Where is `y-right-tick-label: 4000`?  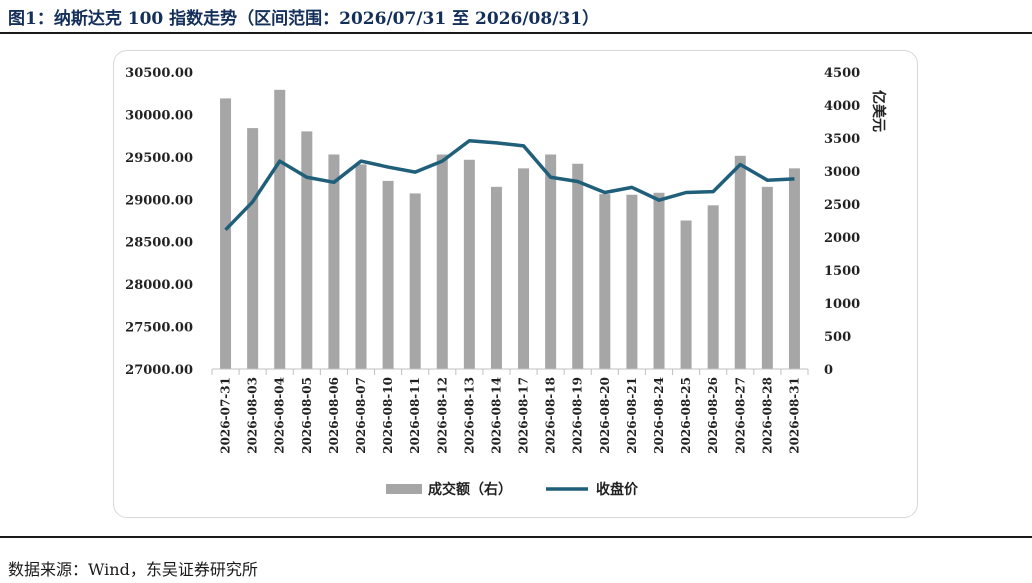
y-right-tick-label: 4000 is located at coordinates (842, 106).